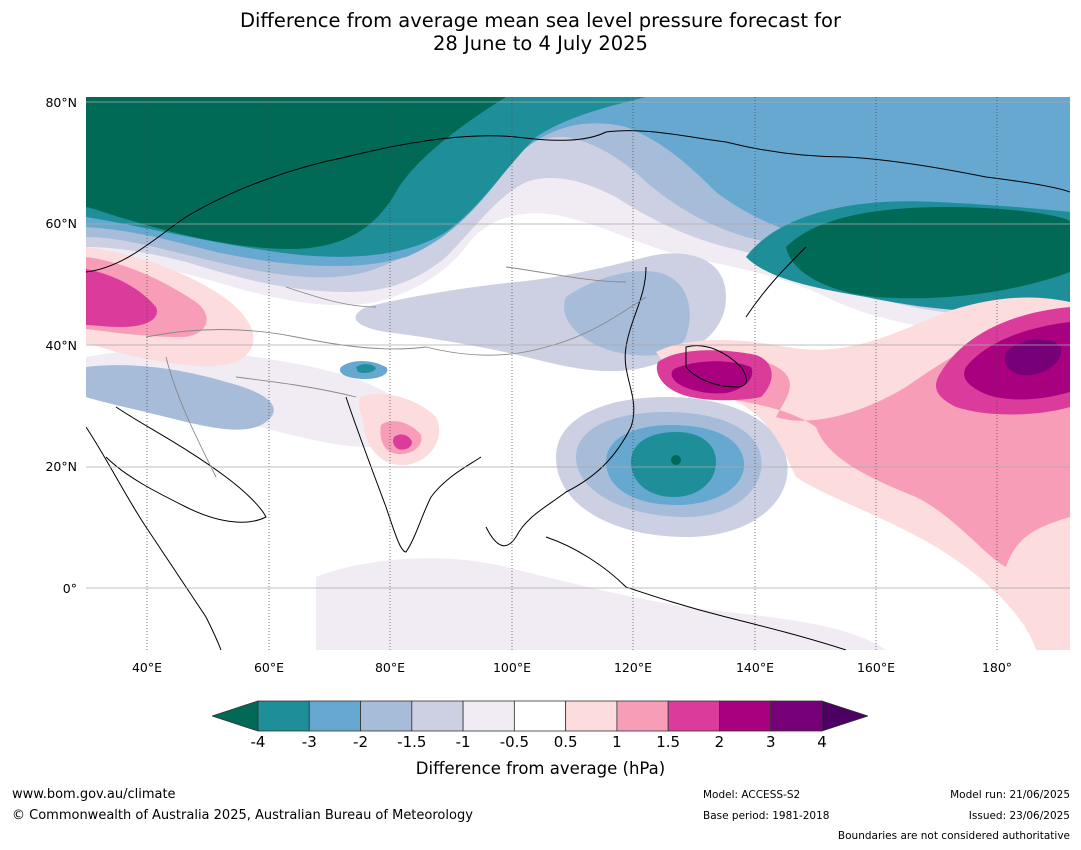 The width and height of the screenshot is (1081, 850). What do you see at coordinates (822, 742) in the screenshot?
I see `colorbar-tick-label: 4` at bounding box center [822, 742].